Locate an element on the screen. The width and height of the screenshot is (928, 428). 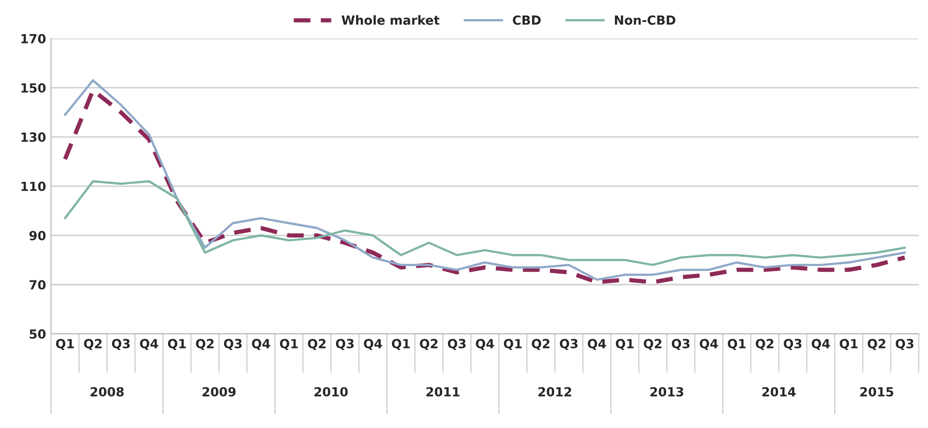
y-tick-label: 110 is located at coordinates (33, 187).